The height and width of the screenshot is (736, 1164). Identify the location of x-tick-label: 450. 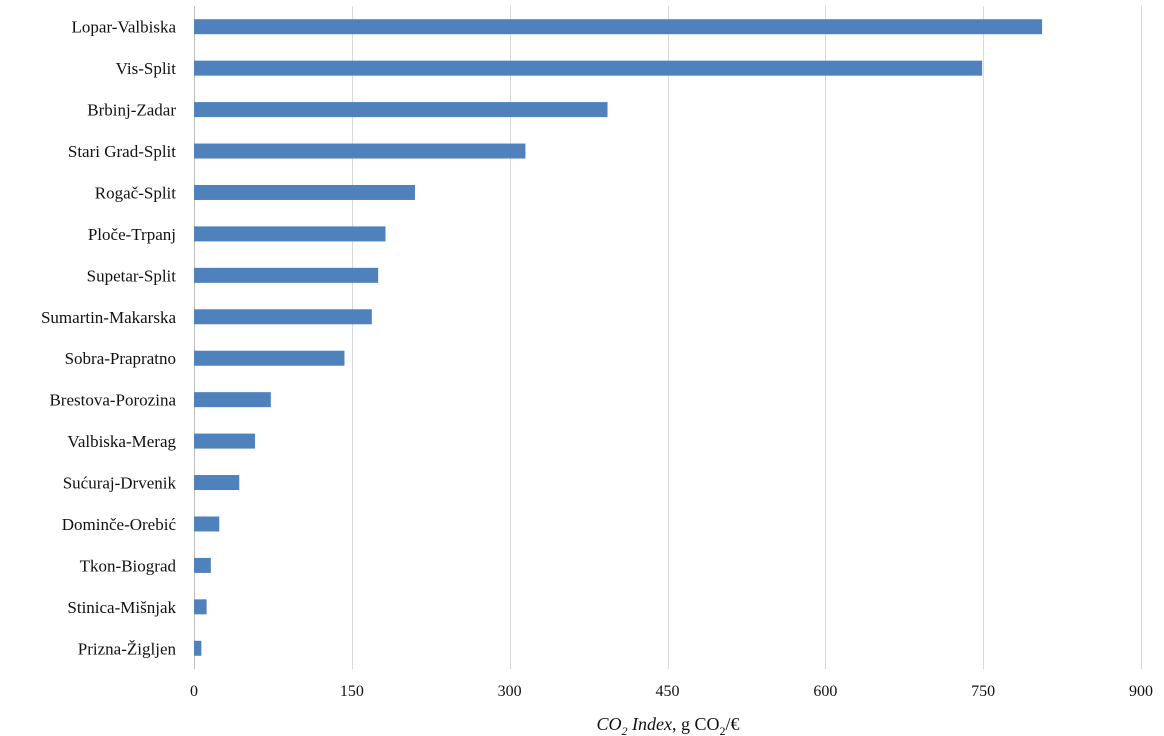
(668, 691).